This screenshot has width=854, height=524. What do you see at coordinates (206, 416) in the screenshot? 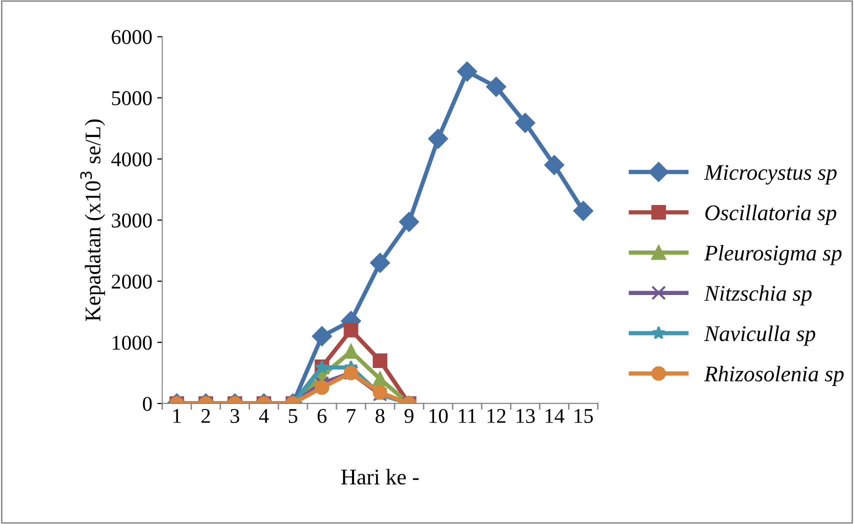
I see `x-tick-label: 2` at bounding box center [206, 416].